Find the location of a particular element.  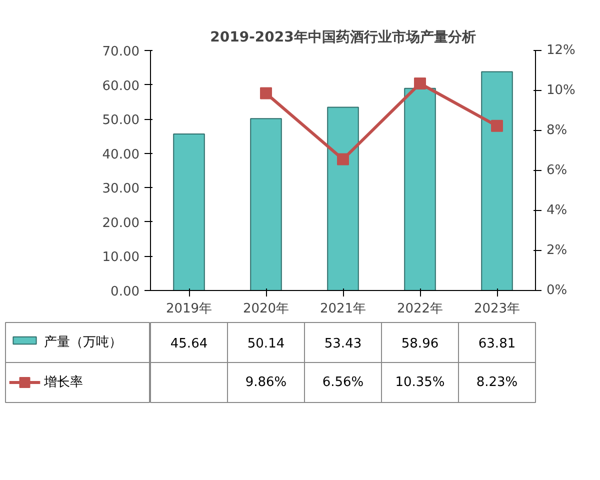

legend-label: 增长率 is located at coordinates (63, 382).